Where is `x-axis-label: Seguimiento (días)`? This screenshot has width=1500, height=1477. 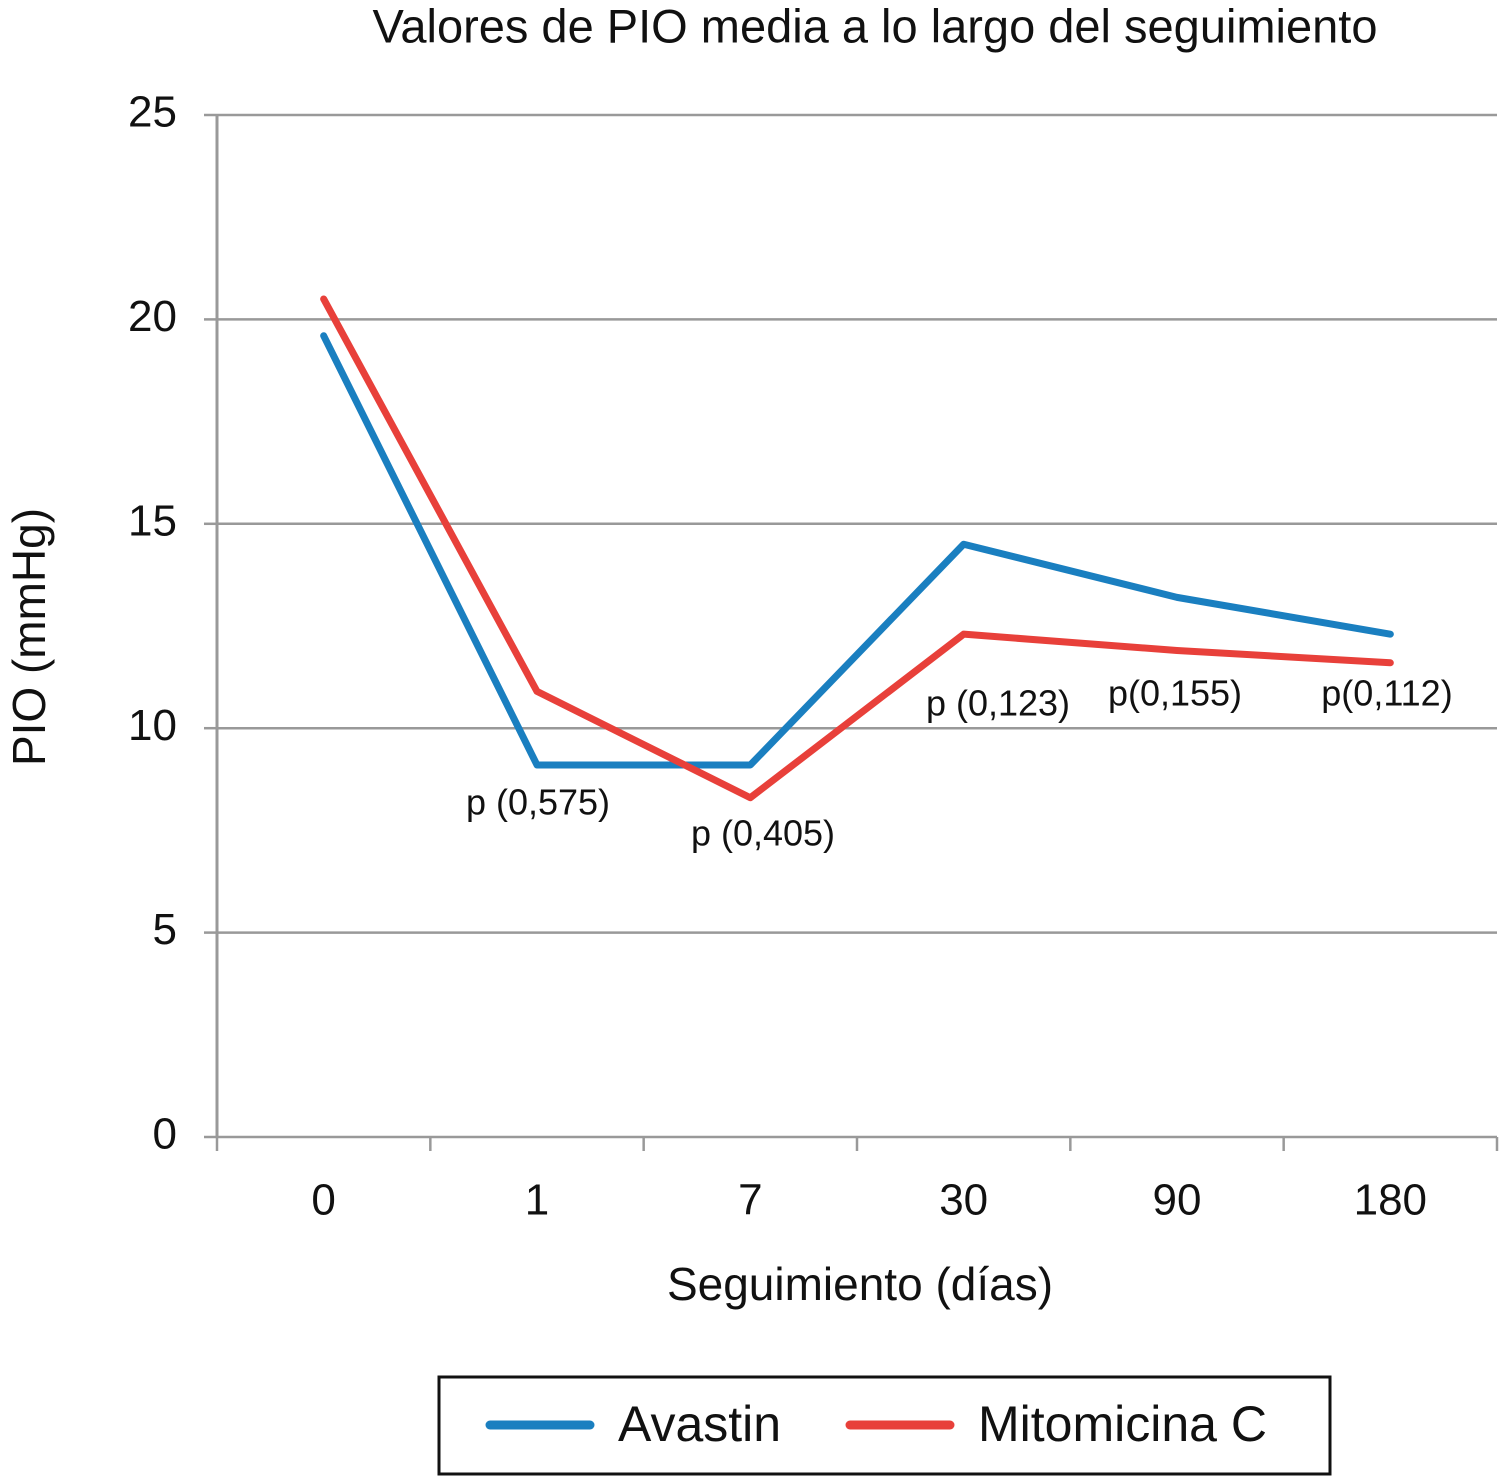
x-axis-label: Seguimiento (días) is located at coordinates (860, 1284).